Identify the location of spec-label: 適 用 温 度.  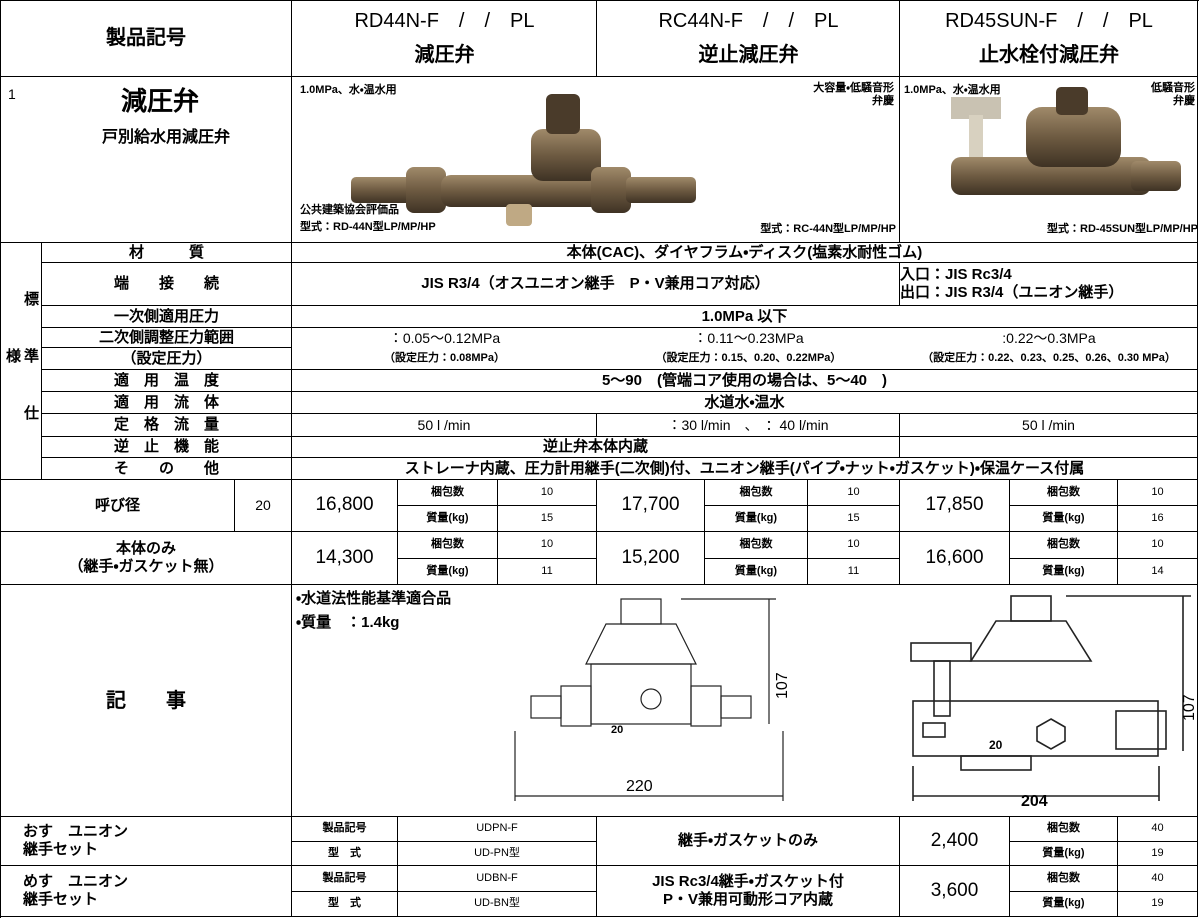
(167, 381).